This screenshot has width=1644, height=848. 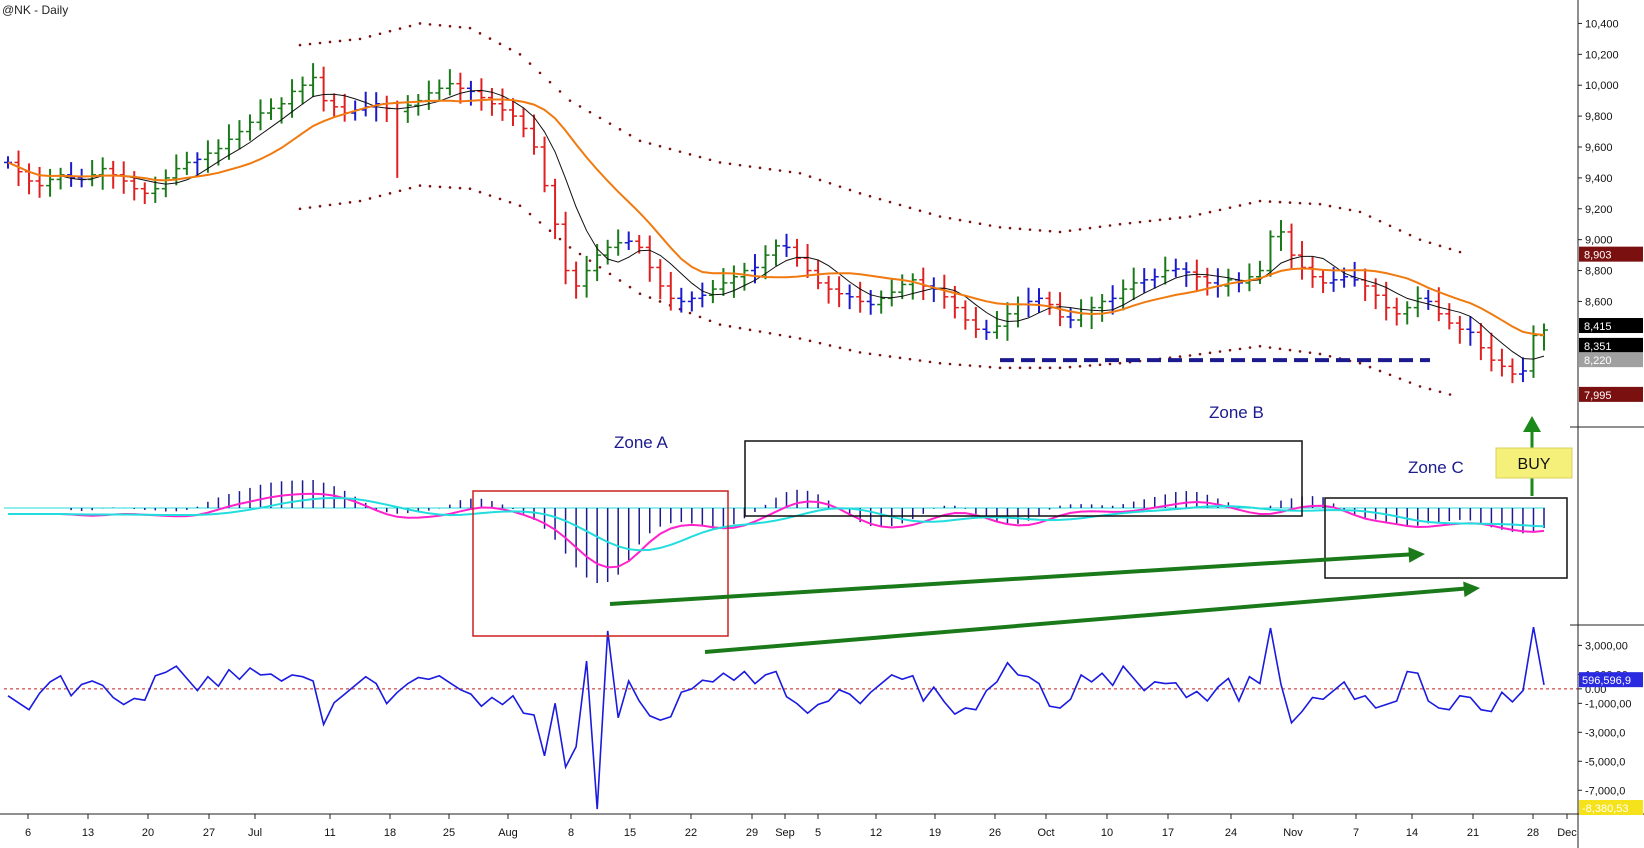 What do you see at coordinates (1236, 412) in the screenshot?
I see `zone-b-label: Zone B` at bounding box center [1236, 412].